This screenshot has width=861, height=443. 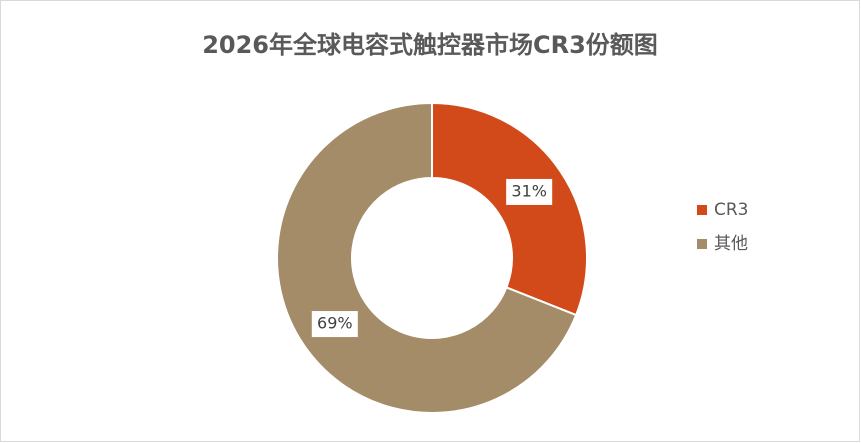 I want to click on data-label: 31%, so click(x=529, y=190).